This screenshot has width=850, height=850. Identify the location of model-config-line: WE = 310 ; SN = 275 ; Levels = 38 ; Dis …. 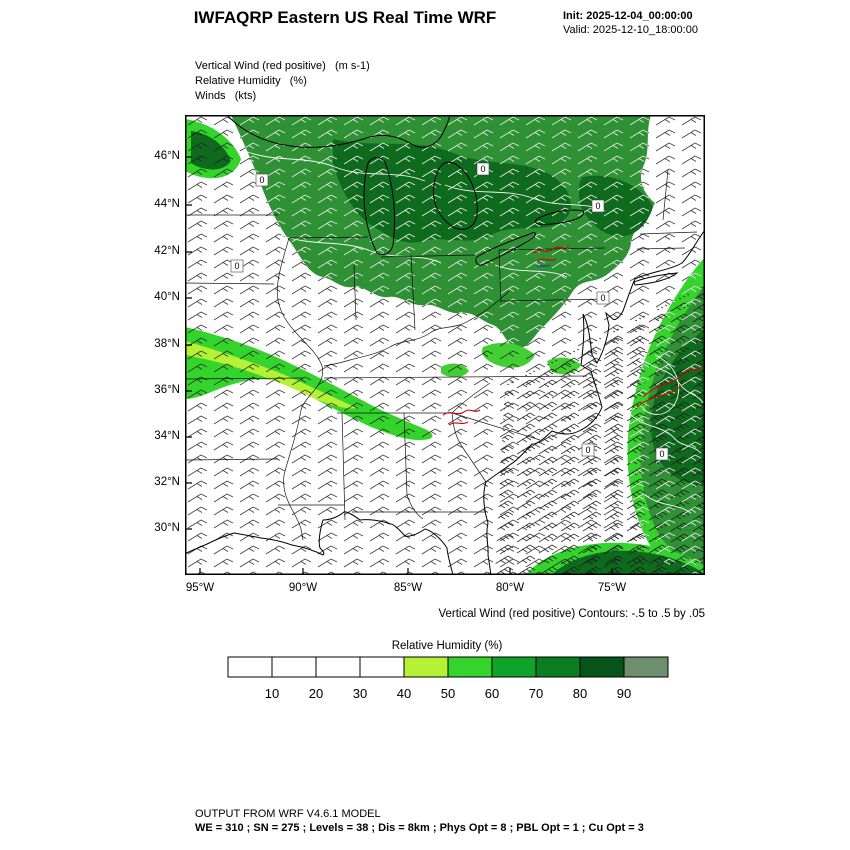
(419, 828).